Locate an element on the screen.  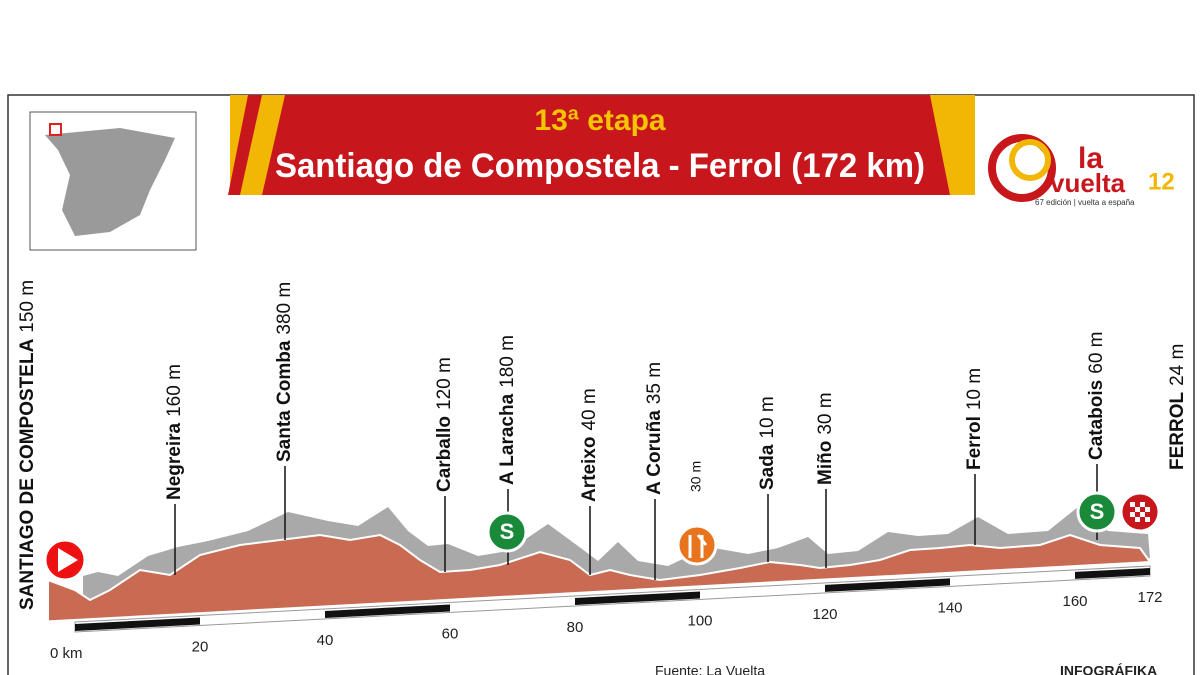
waypoint-label: Ferrol 10 m is located at coordinates (974, 419).